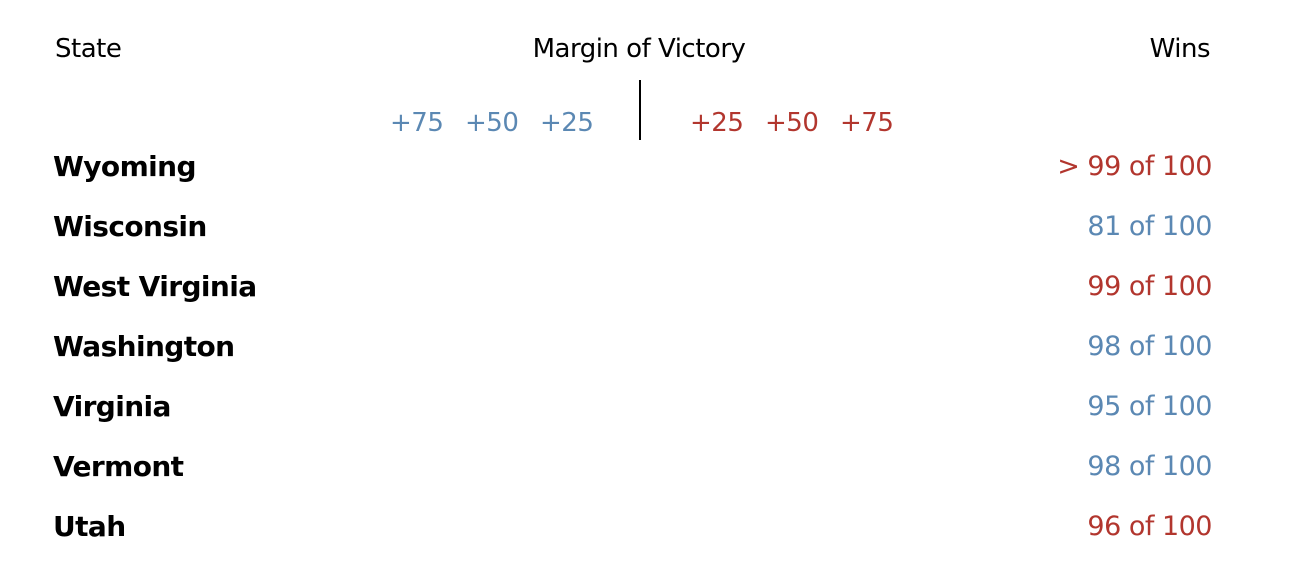  What do you see at coordinates (567, 123) in the screenshot?
I see `axis-tick-left-25: +25` at bounding box center [567, 123].